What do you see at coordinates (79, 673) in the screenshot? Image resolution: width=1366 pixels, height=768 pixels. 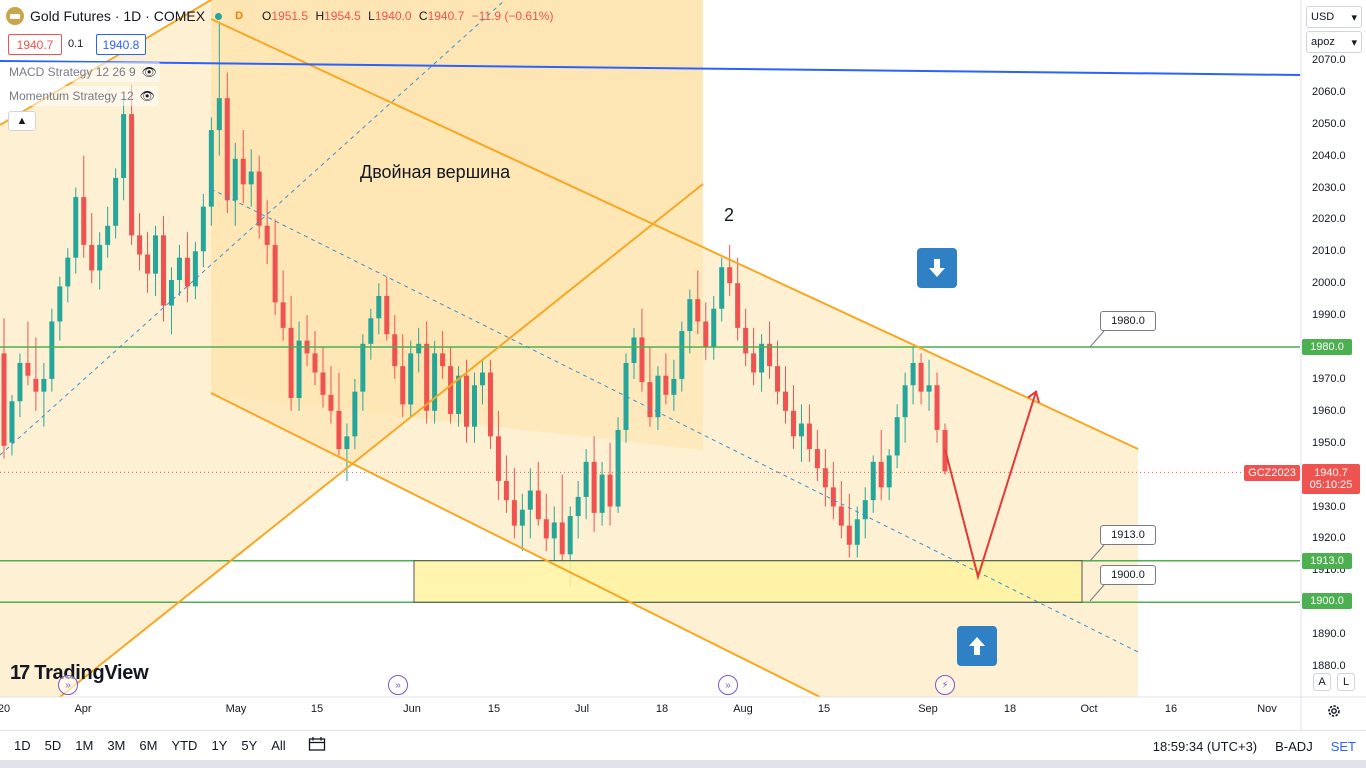 I see `tradingview-logo: 17 TradingView` at bounding box center [79, 673].